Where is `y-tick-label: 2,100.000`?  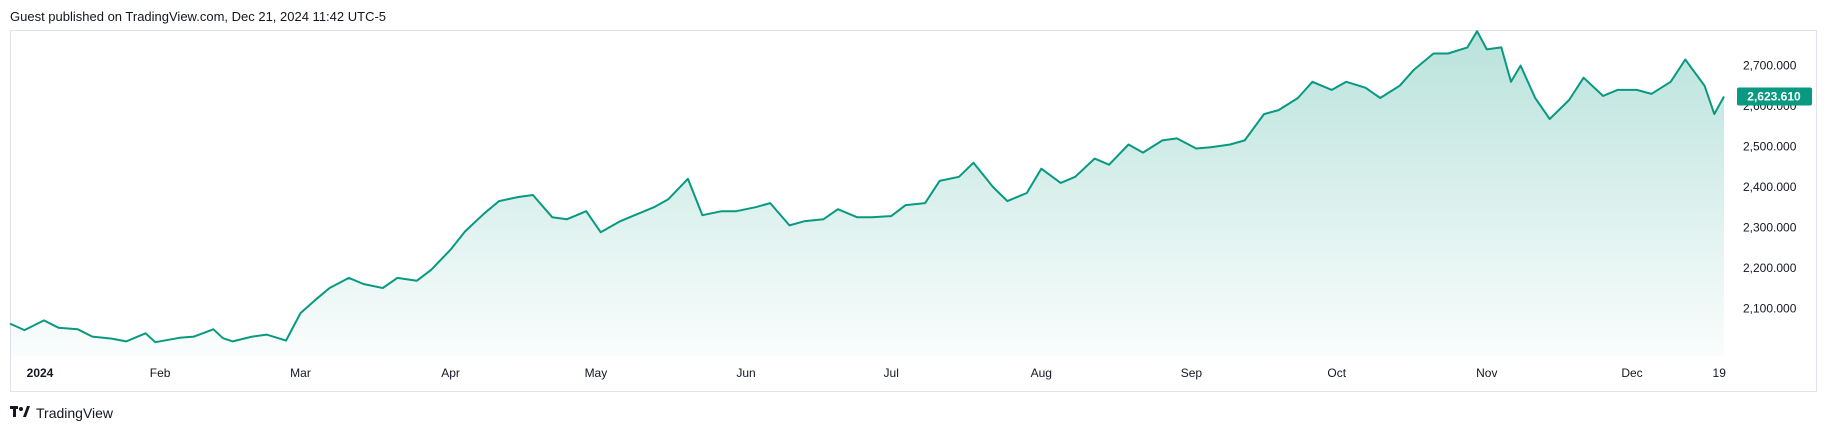
y-tick-label: 2,100.000 is located at coordinates (1770, 308).